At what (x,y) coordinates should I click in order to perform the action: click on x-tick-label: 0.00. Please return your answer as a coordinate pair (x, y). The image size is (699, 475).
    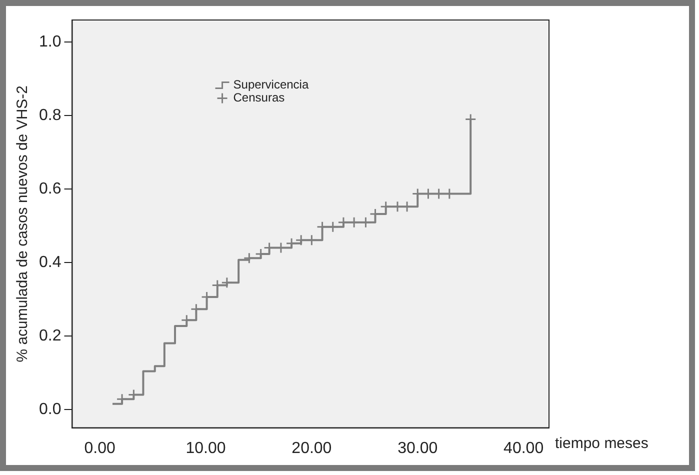
    Looking at the image, I should click on (100, 448).